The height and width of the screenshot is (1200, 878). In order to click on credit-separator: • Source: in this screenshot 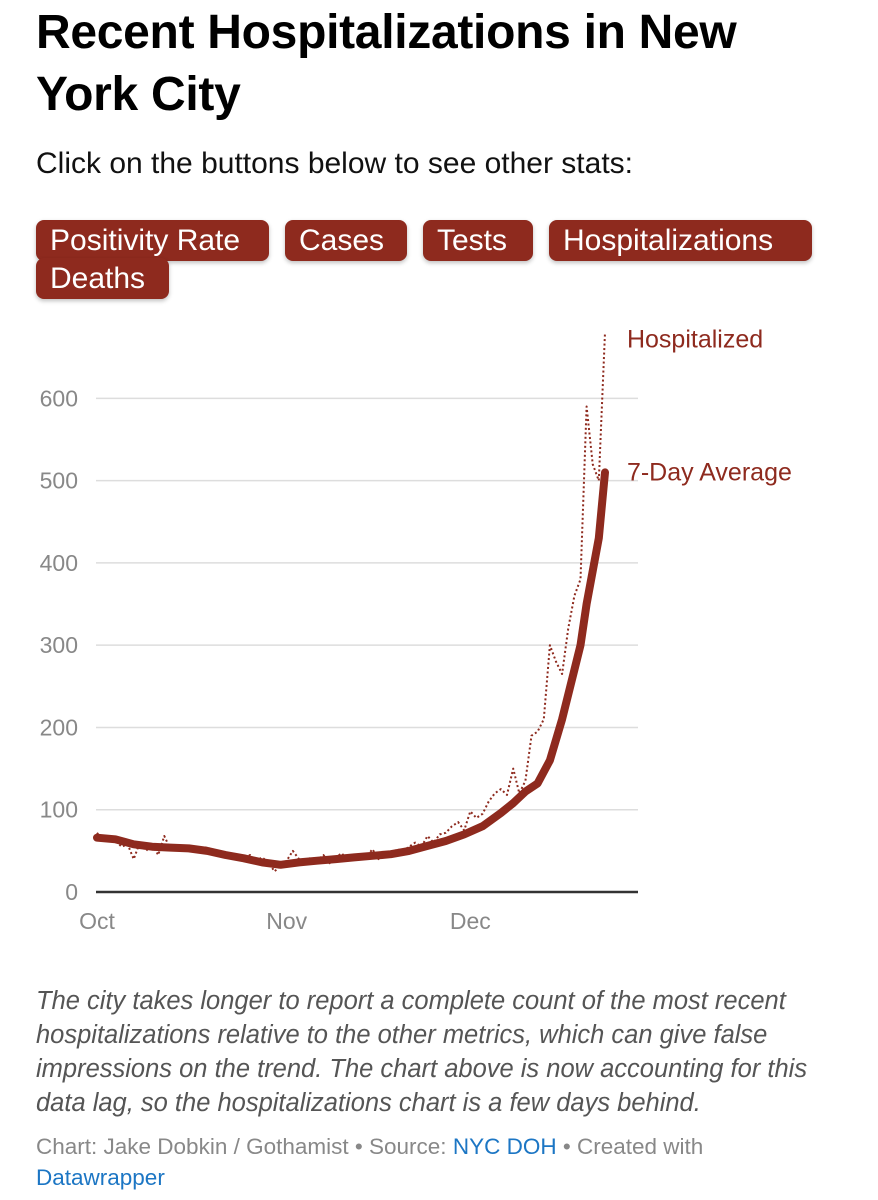, I will do `click(400, 1146)`.